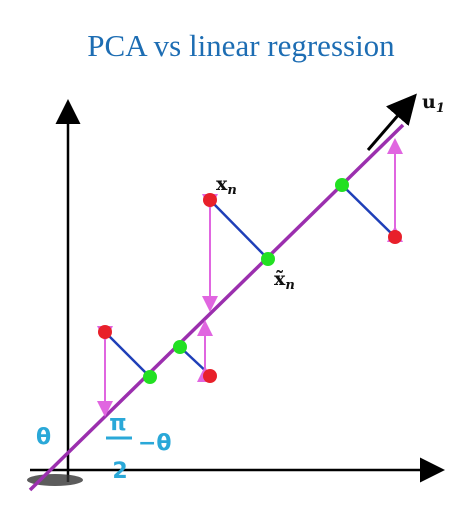  What do you see at coordinates (43, 437) in the screenshot?
I see `theta-label: θ` at bounding box center [43, 437].